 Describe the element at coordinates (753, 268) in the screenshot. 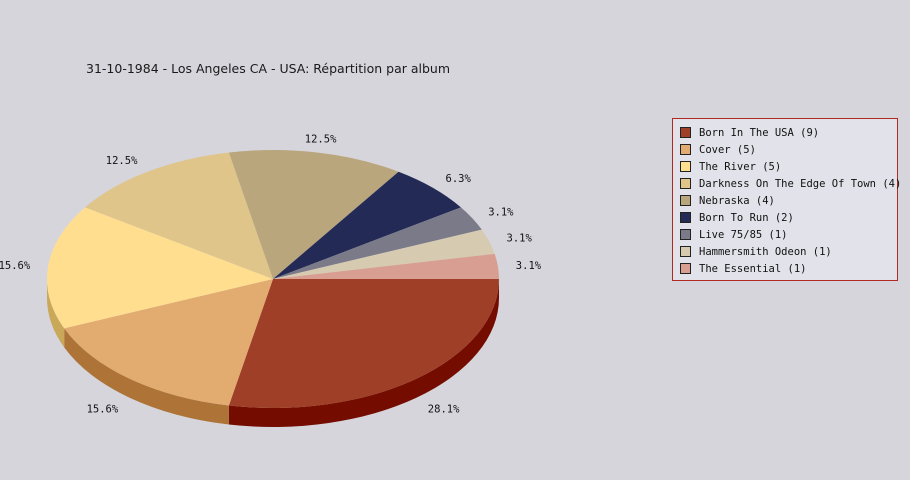

I see `legend-label: The Essential (1)` at that location.